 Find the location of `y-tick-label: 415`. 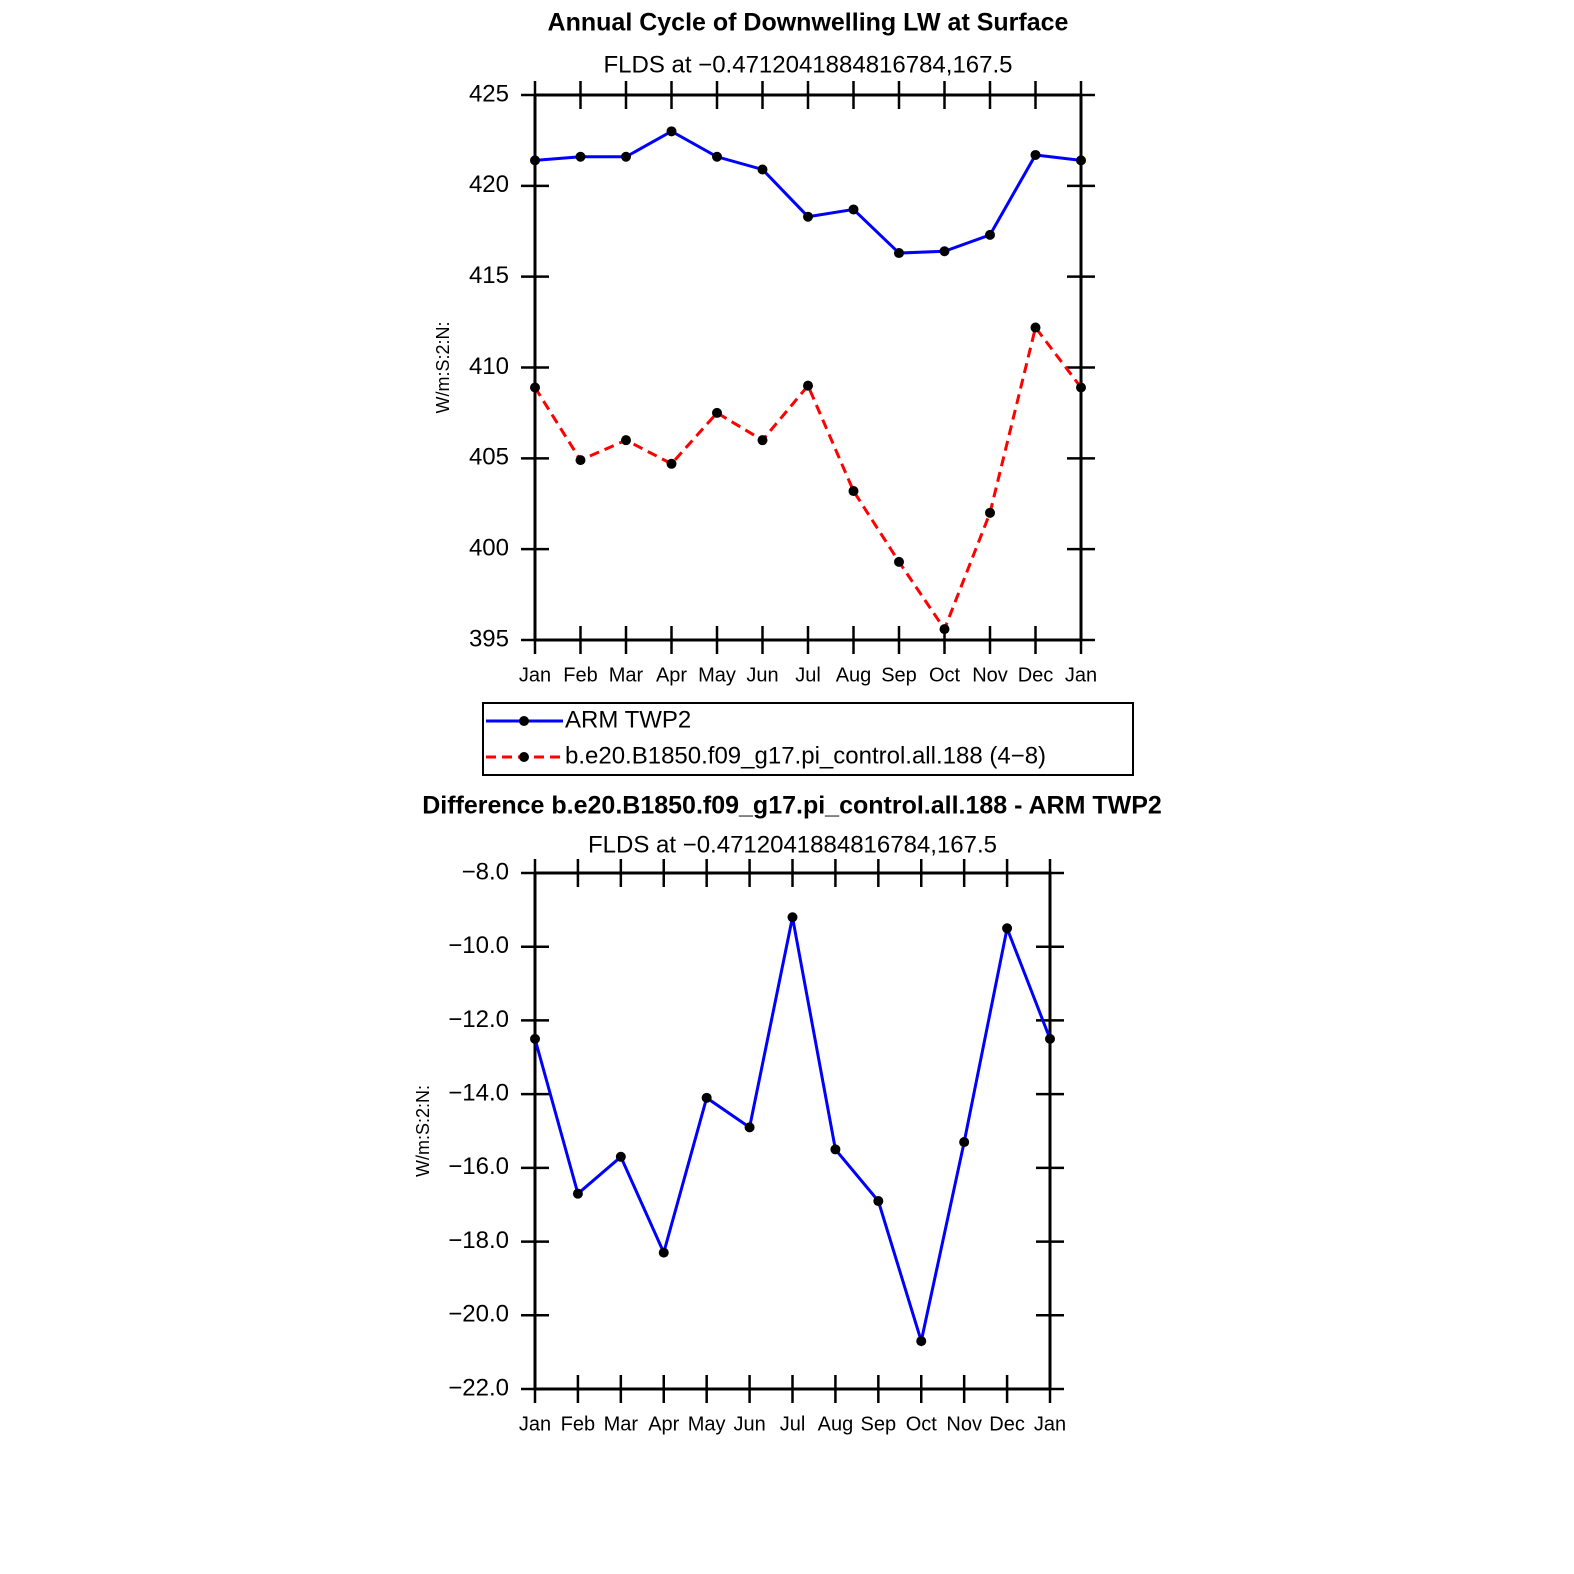

y-tick-label: 415 is located at coordinates (489, 275).